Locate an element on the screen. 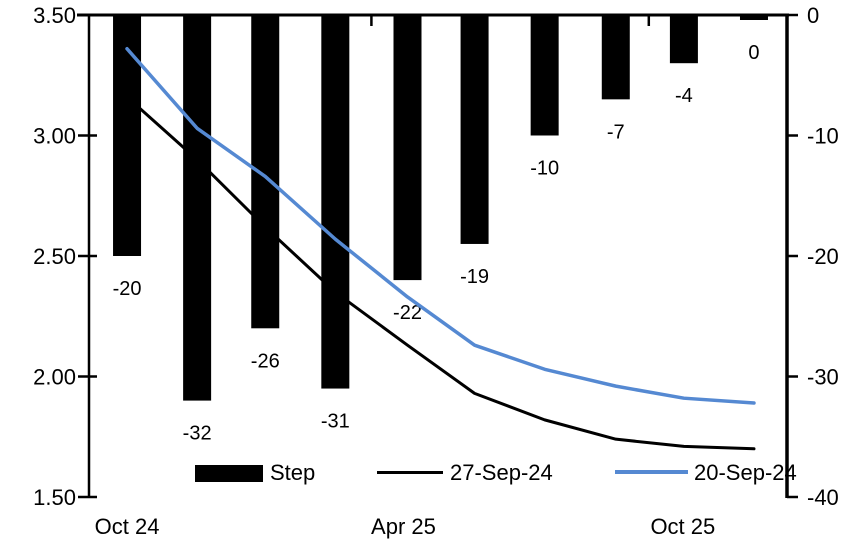 This screenshot has width=852, height=551. bar-value-label: -20 is located at coordinates (127, 289).